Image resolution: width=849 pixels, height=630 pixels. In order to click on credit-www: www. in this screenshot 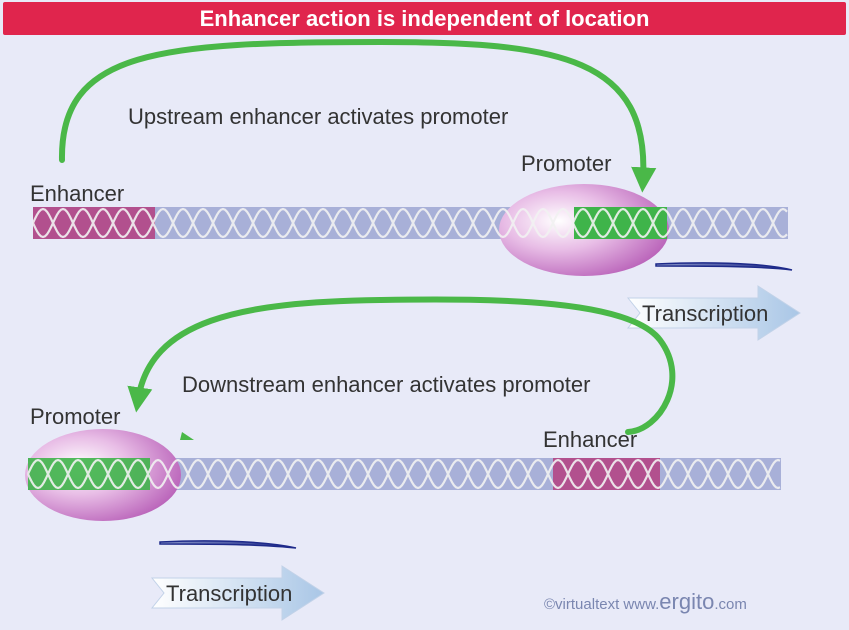, I will do `click(641, 604)`.